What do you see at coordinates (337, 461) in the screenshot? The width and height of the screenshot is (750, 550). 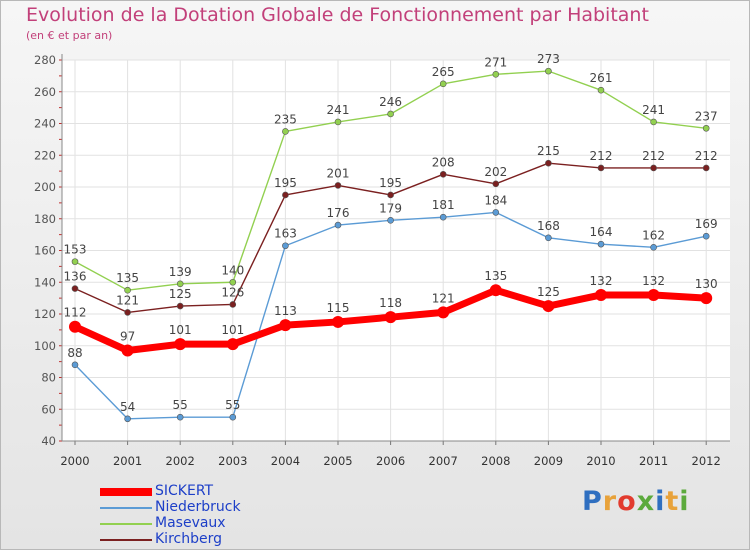 I see `x-tick-label: 2005` at bounding box center [337, 461].